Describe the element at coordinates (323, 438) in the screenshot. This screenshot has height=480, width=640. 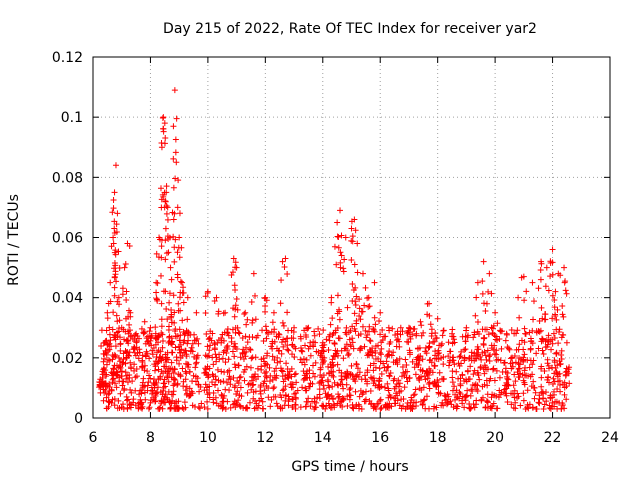
I see `x-tick-label: 14` at that location.